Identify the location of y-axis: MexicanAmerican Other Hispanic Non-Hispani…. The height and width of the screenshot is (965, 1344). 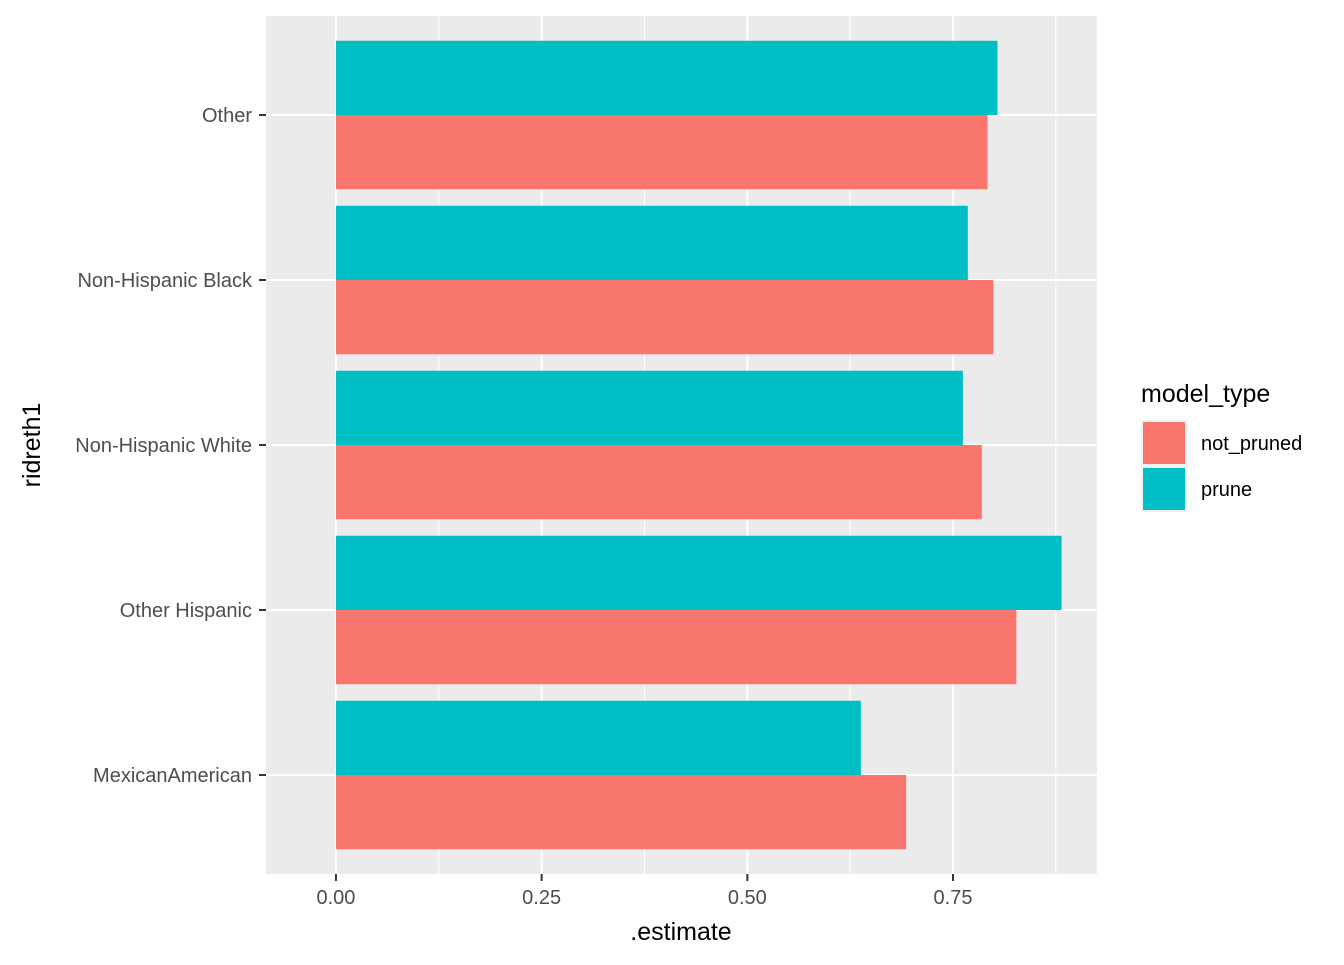
(170, 446).